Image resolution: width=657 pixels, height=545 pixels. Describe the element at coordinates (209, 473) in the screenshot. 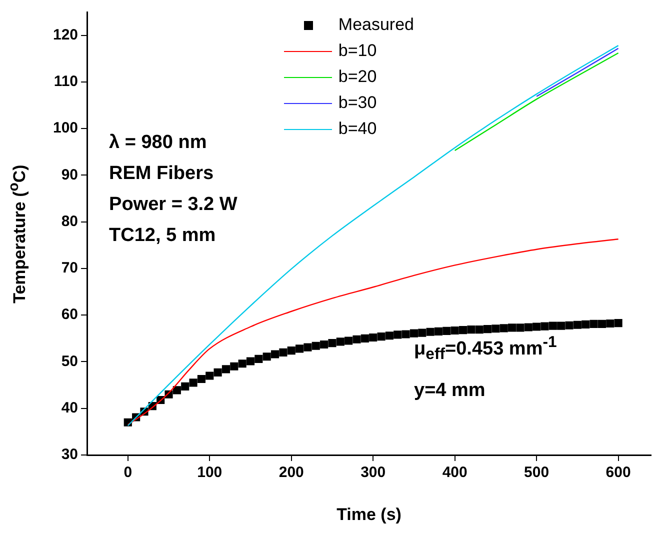

I see `x-tick-label: 100` at that location.